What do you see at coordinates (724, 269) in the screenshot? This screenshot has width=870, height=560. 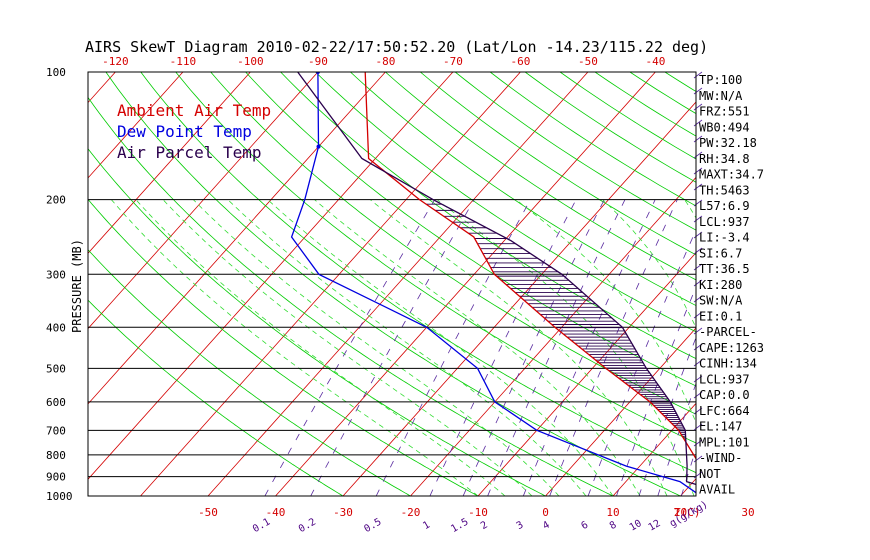 I see `stat-item: TT:36.5` at bounding box center [724, 269].